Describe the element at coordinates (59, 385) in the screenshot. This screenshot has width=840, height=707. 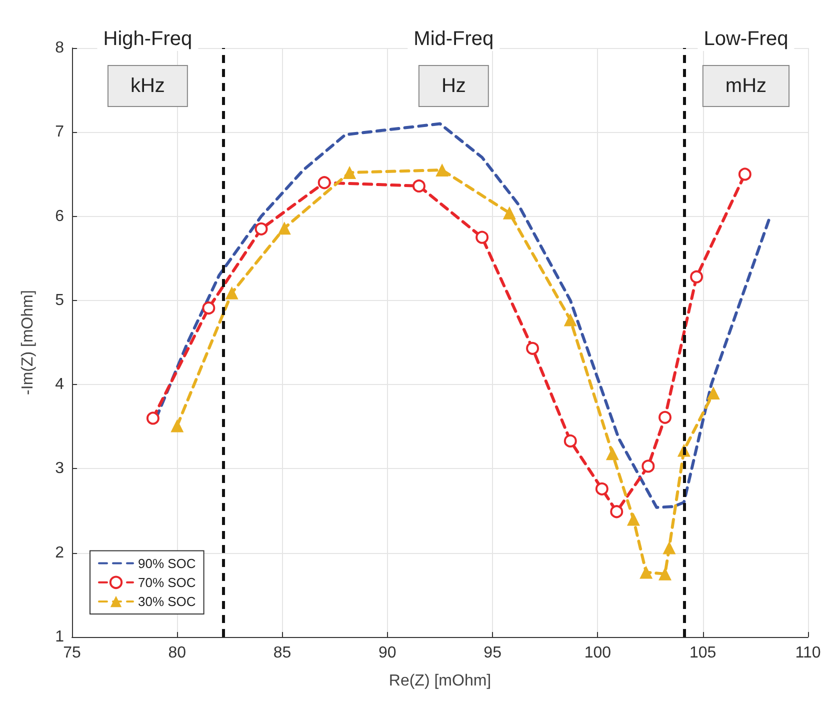
I see `y-tick-label: 4` at that location.